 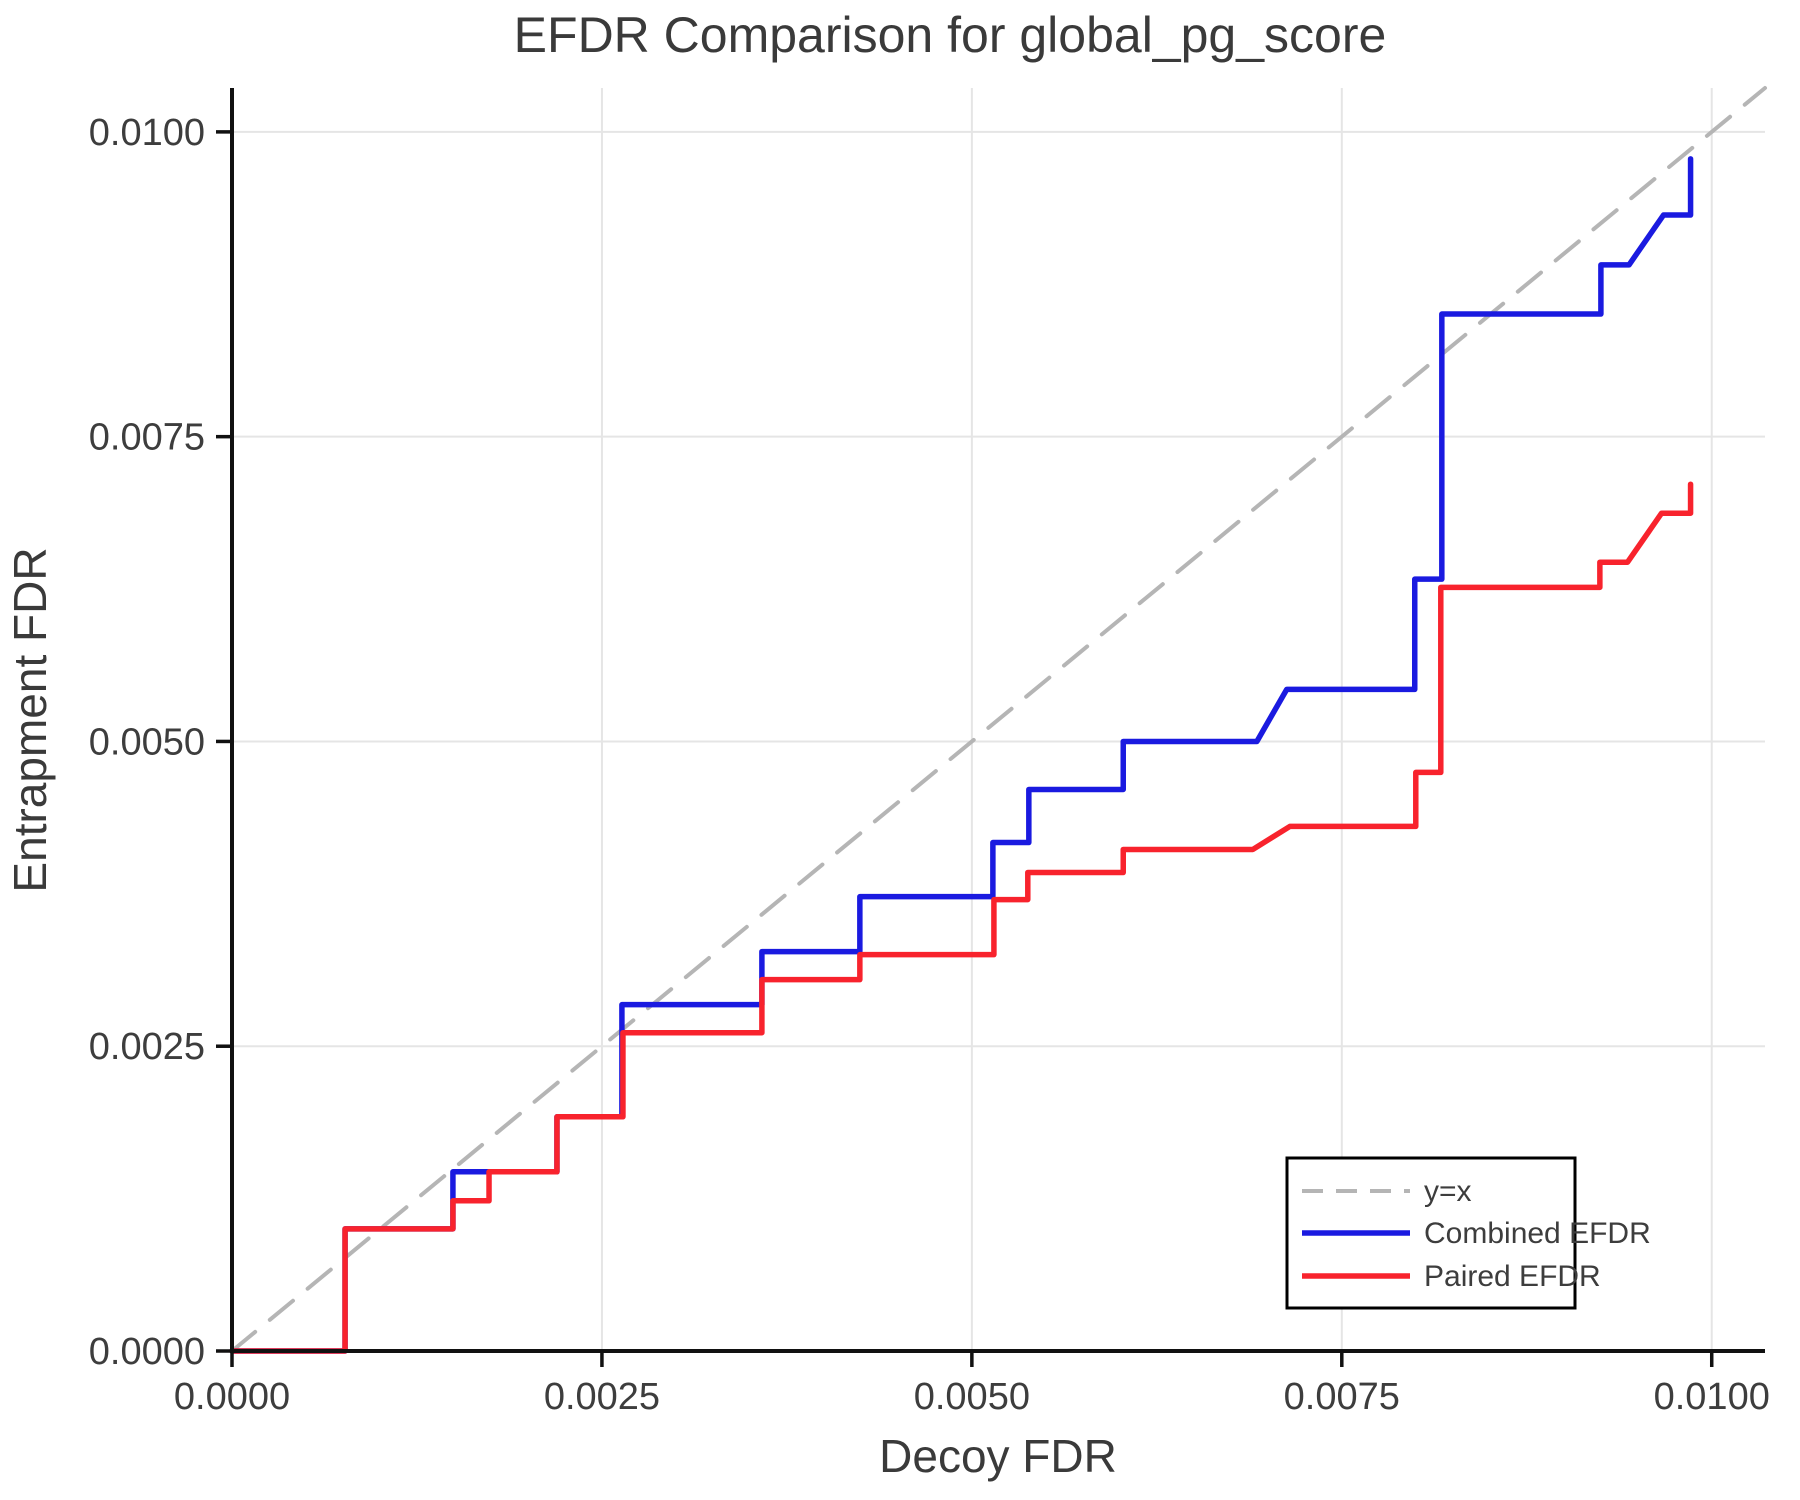 What do you see at coordinates (147, 438) in the screenshot?
I see `y-tick-label: 0.0075` at bounding box center [147, 438].